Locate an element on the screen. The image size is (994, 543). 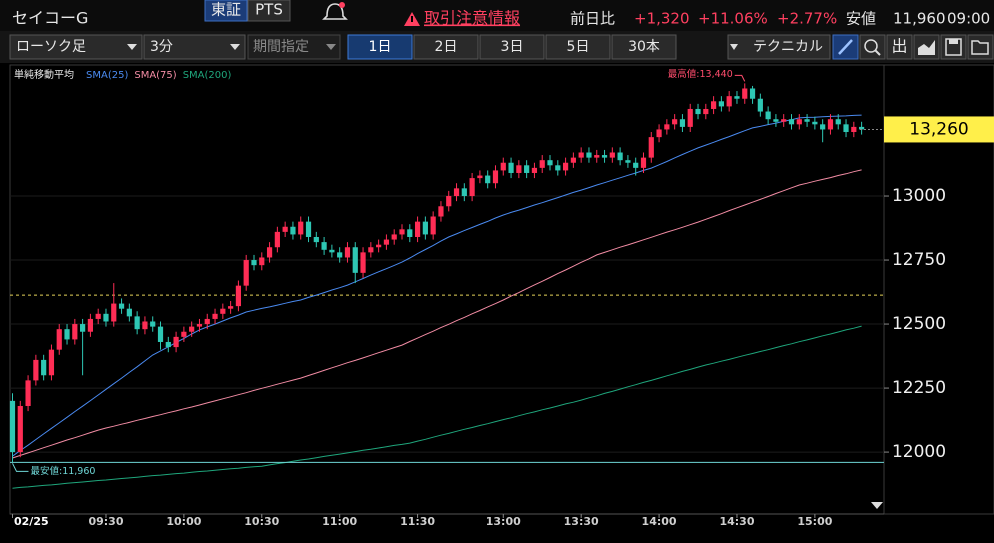
x-tick-label: 11:00 is located at coordinates (339, 521).